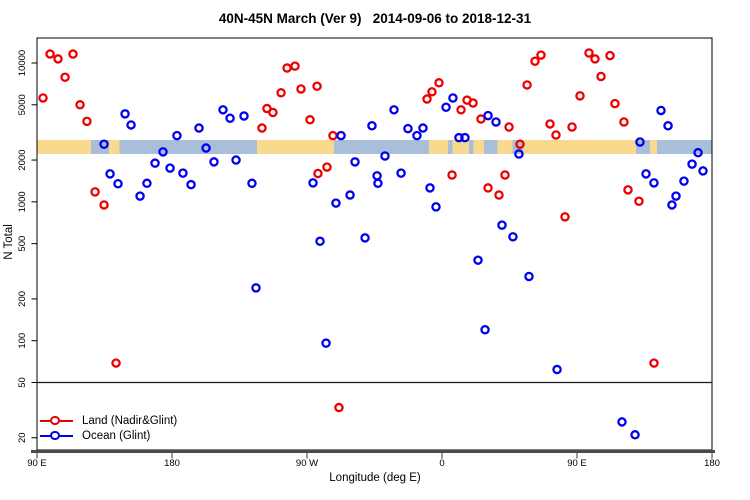 The height and width of the screenshot is (500, 750). What do you see at coordinates (22, 104) in the screenshot?
I see `y-tick-label: 5000` at bounding box center [22, 104].